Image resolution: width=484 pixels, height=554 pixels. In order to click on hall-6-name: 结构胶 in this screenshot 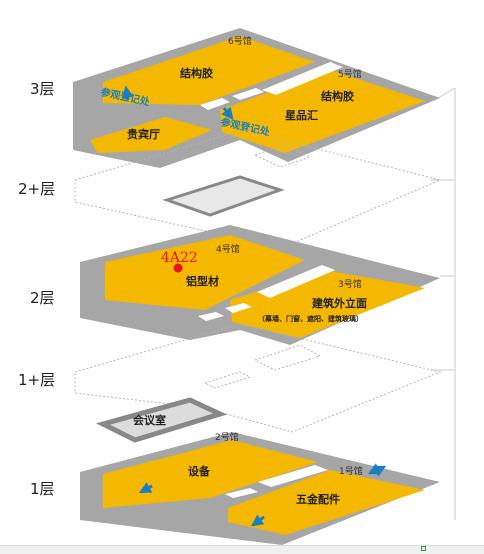, I will do `click(196, 73)`.